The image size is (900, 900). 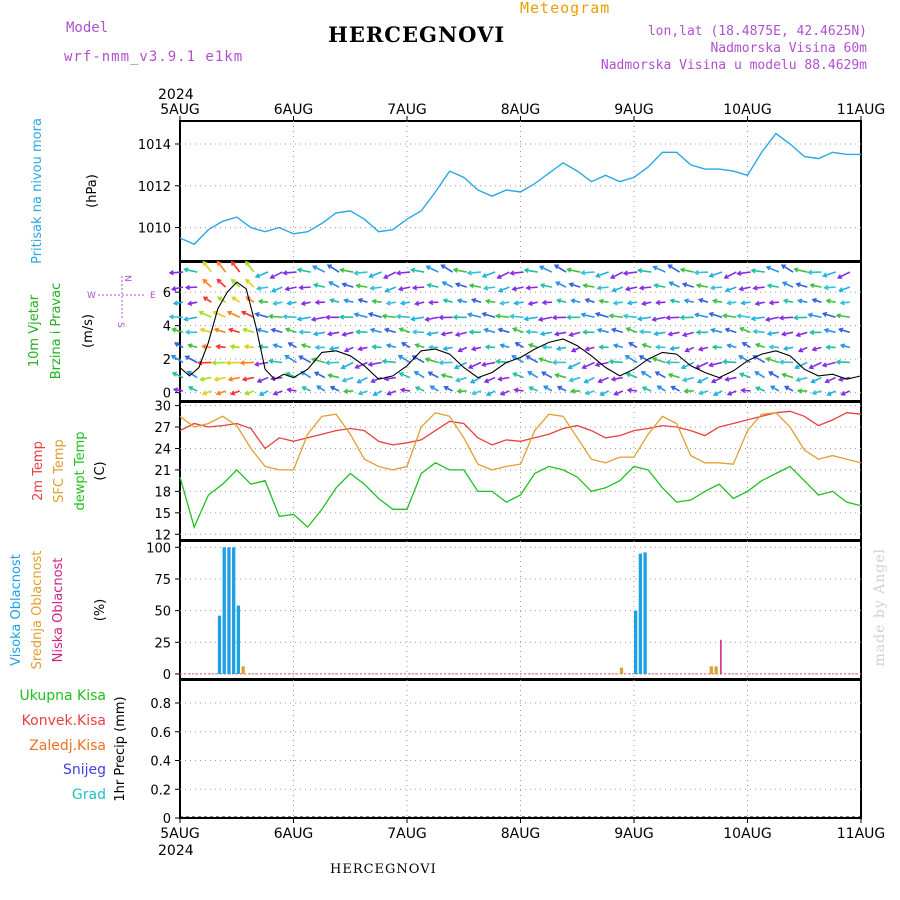 What do you see at coordinates (92, 191) in the screenshot?
I see `pressure-unit-label: (hPa)` at bounding box center [92, 191].